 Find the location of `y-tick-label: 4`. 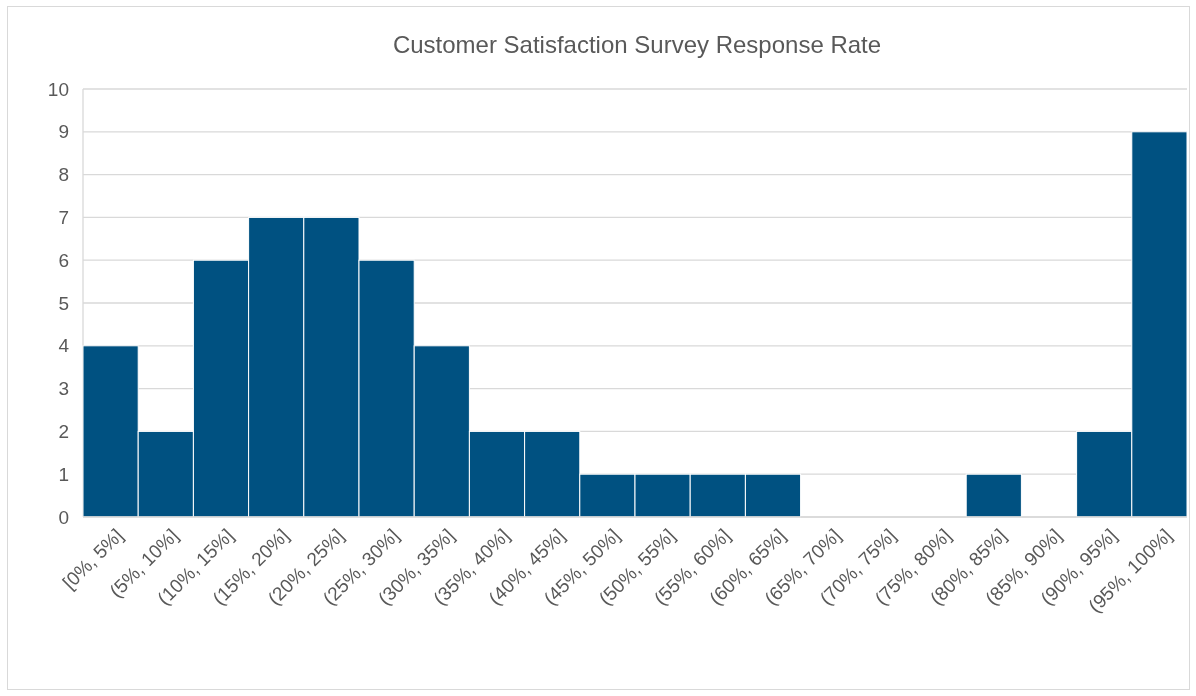

y-tick-label: 4 is located at coordinates (64, 346).